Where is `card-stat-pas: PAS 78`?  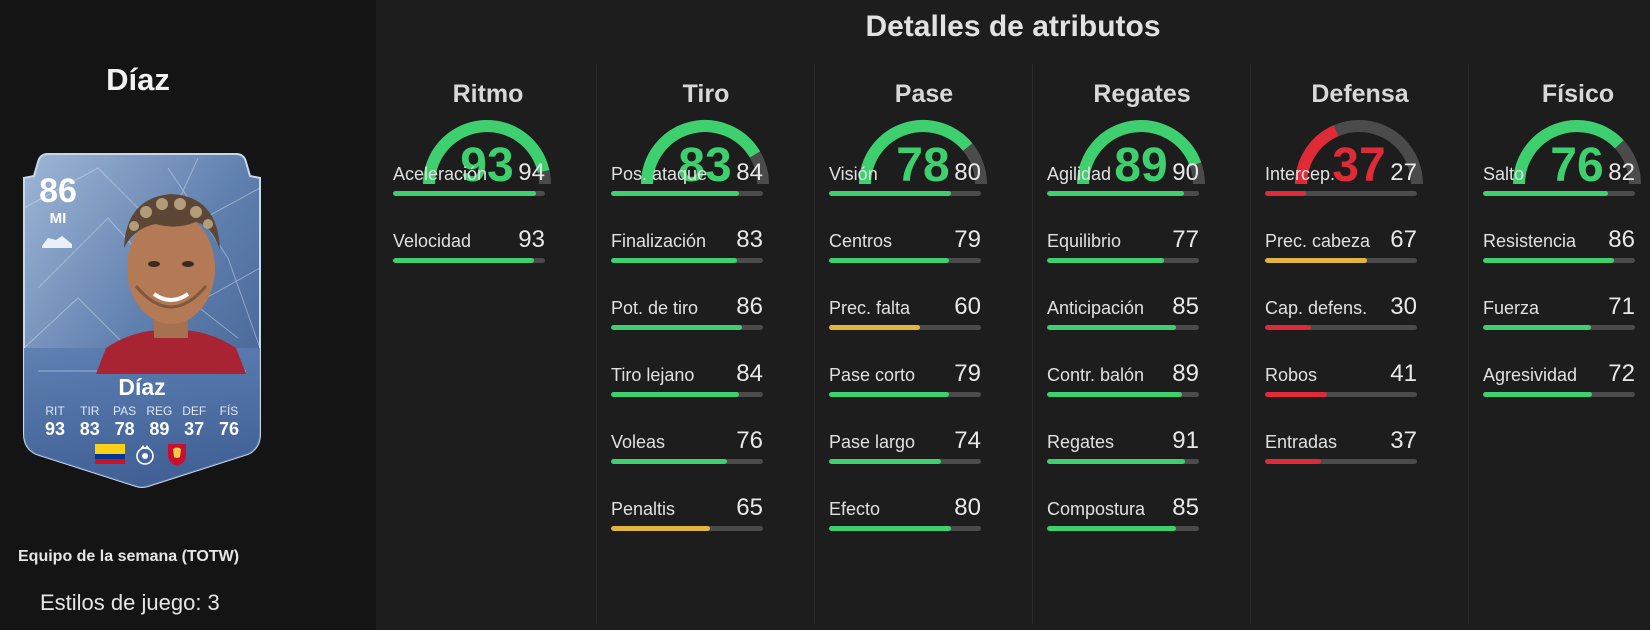 card-stat-pas: PAS 78 is located at coordinates (125, 421).